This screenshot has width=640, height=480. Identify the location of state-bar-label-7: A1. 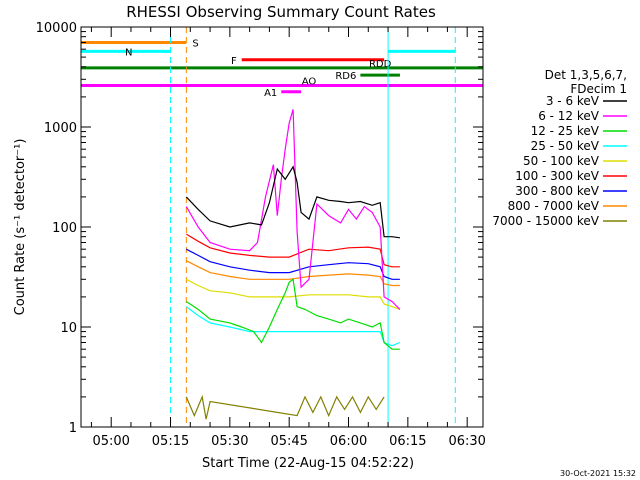
(270, 93).